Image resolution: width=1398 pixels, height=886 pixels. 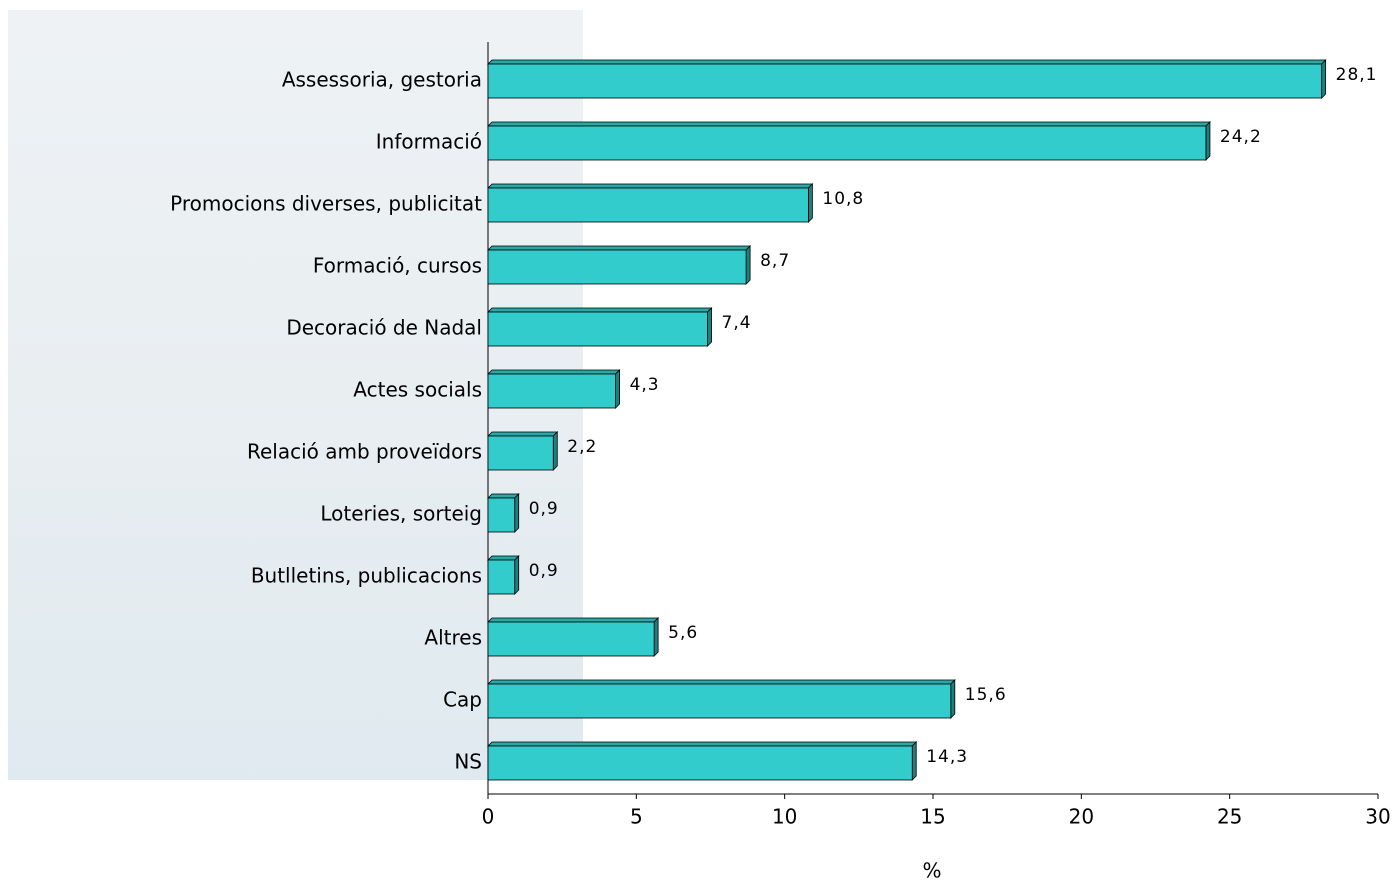 I want to click on y-tick-label: Butlletins, publicacions, so click(x=366, y=576).